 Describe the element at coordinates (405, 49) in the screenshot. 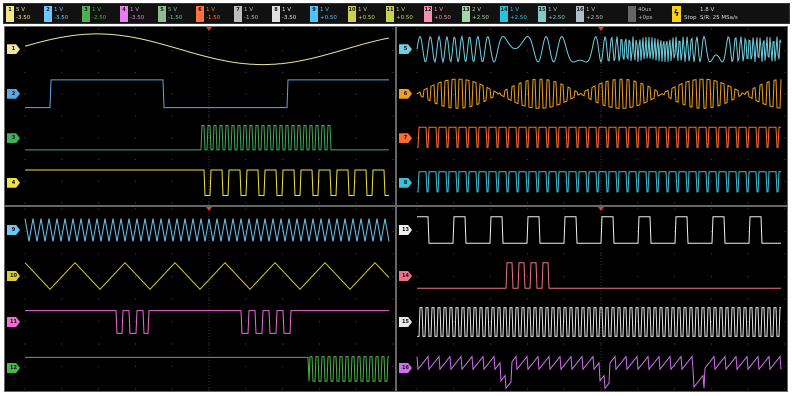

I see `channel-ground-marker: 5` at that location.